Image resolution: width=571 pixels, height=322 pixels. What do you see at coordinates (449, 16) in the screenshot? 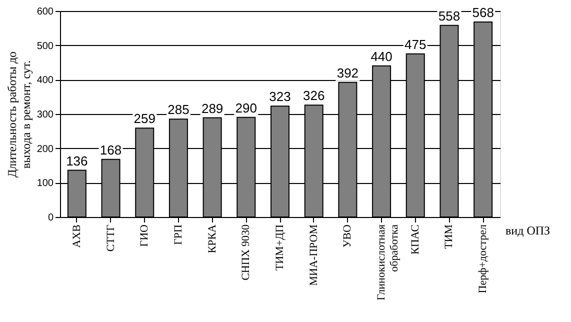
I see `data-label: 558` at bounding box center [449, 16].